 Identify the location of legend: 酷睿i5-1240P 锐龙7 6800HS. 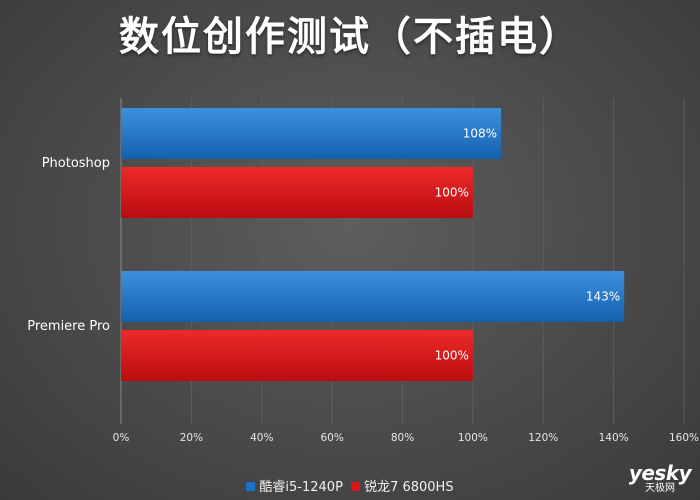
(350, 485).